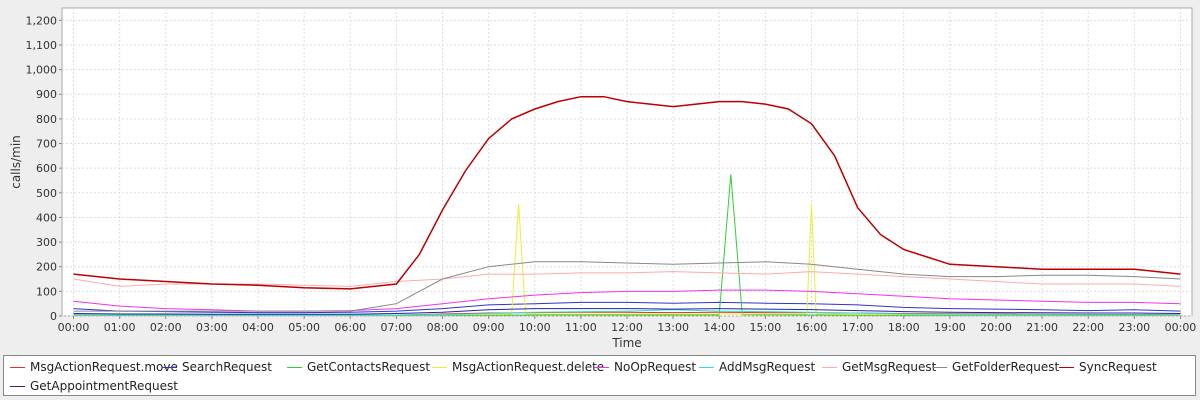 This screenshot has height=400, width=1200. I want to click on x-tick-label: 20:00, so click(996, 327).